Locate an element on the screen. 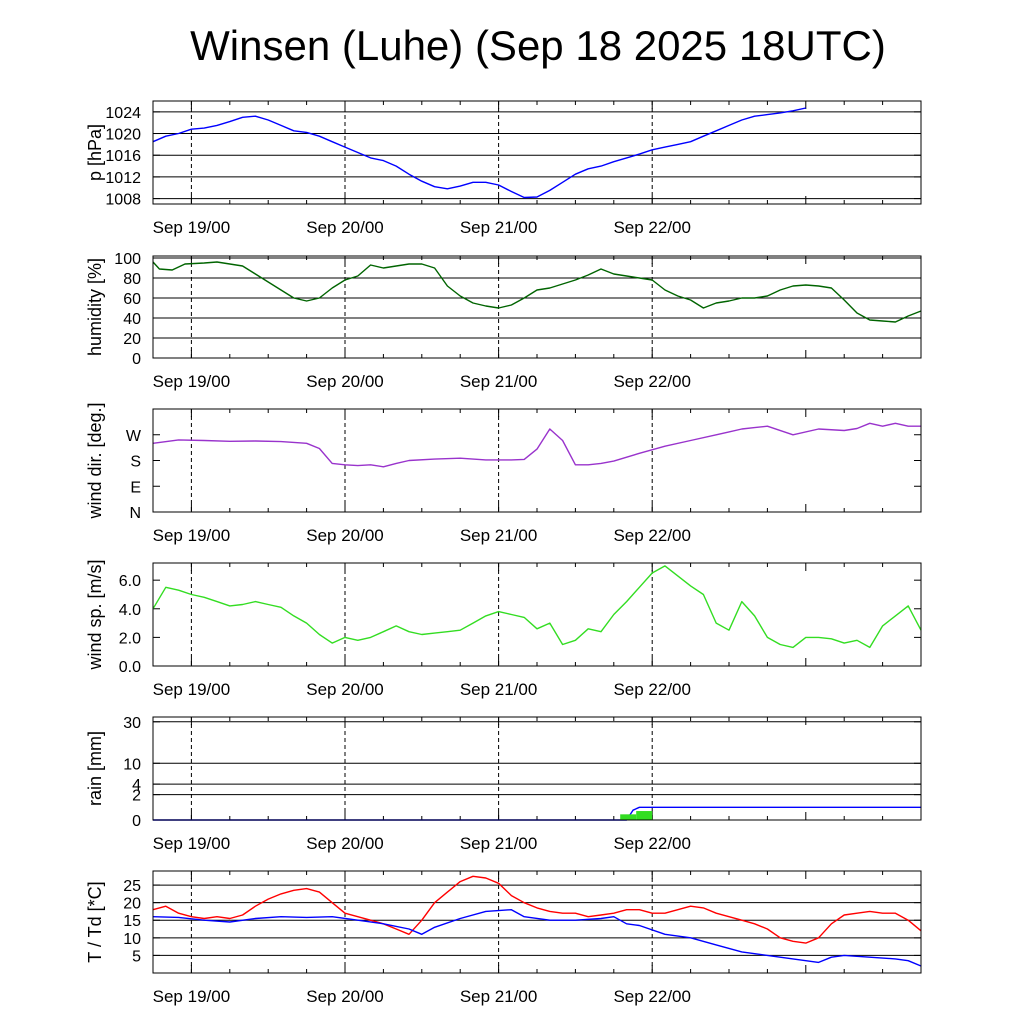 This screenshot has height=1024, width=1024. temperature-y-tick-label: 15 is located at coordinates (132, 921).